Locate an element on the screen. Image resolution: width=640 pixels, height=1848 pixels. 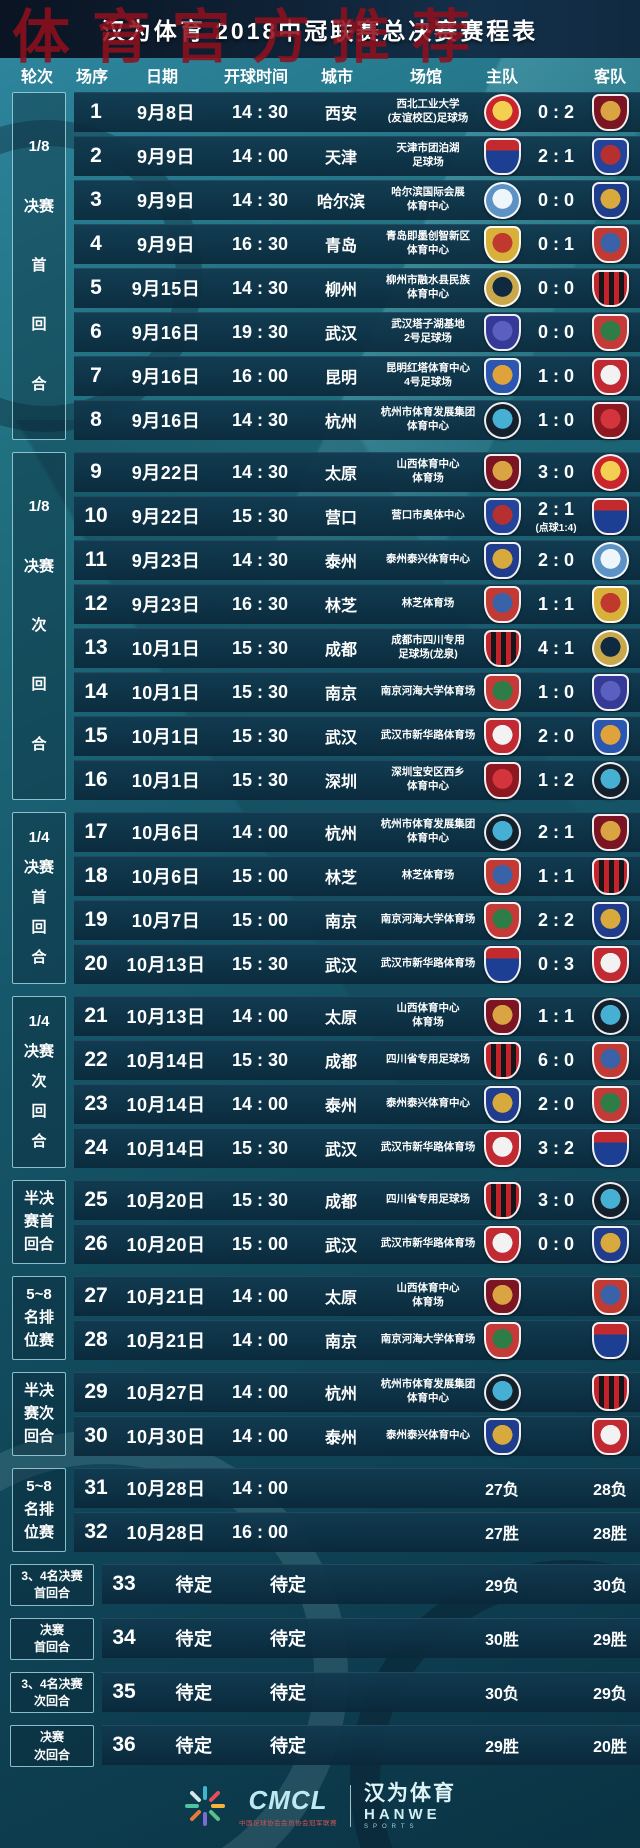
section-rows: 33 待定 待定 29负 30负 is located at coordinates (371, 1585).